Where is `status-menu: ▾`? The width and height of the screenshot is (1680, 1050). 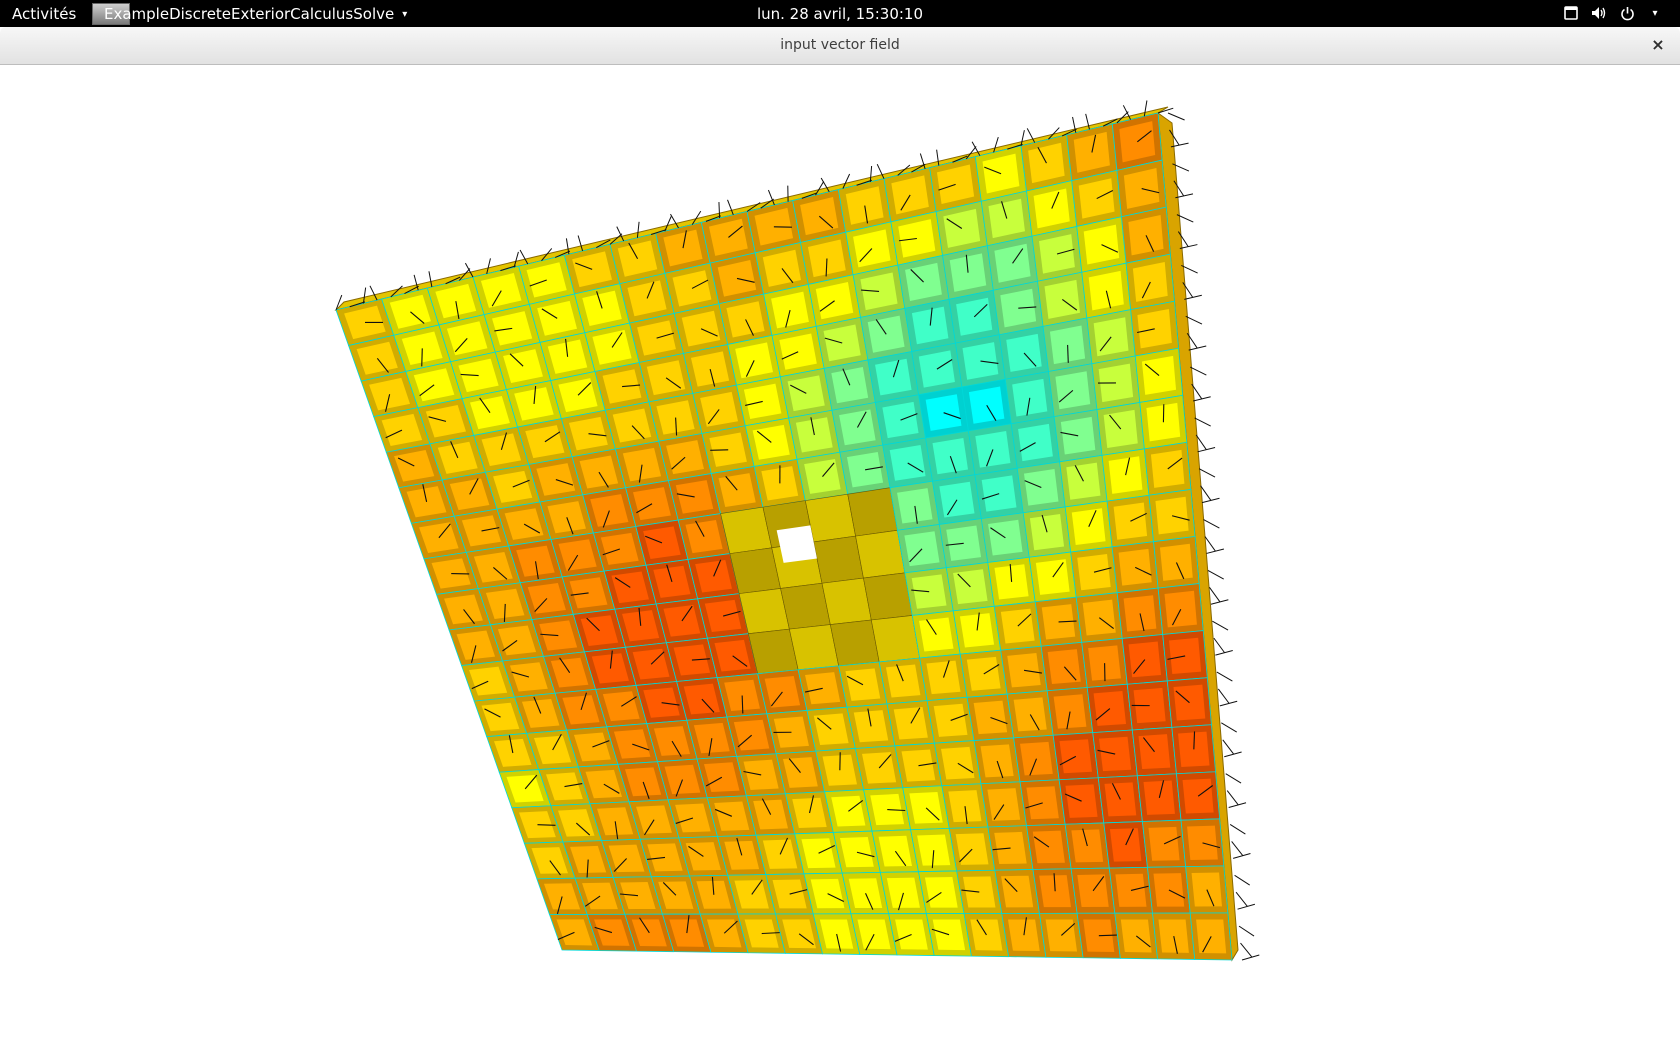
status-menu: ▾ is located at coordinates (1613, 13).